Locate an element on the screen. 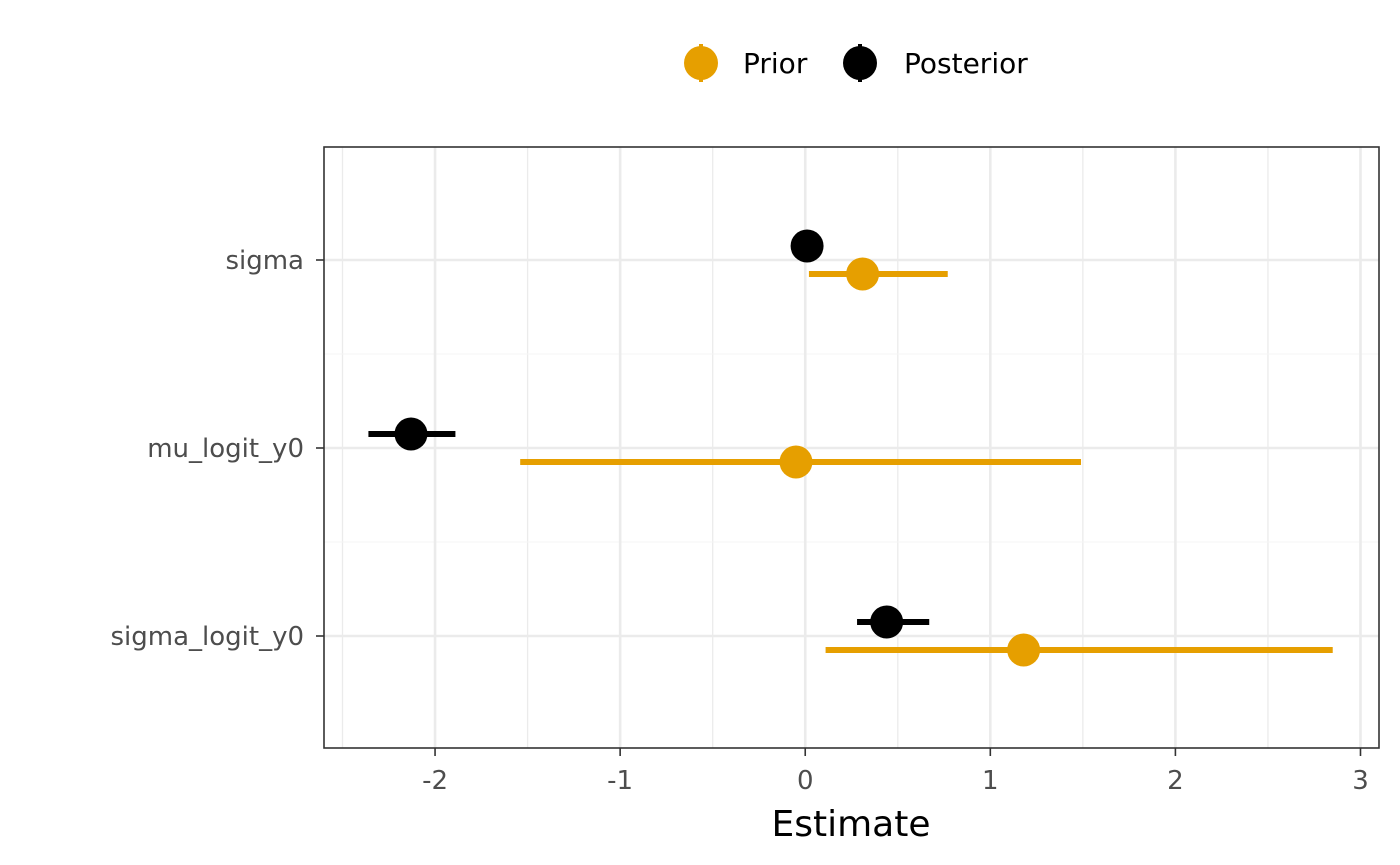 The image size is (1400, 865). y-axis: sigma mu_logit_y0 sigma_logit_y0 is located at coordinates (217, 449).